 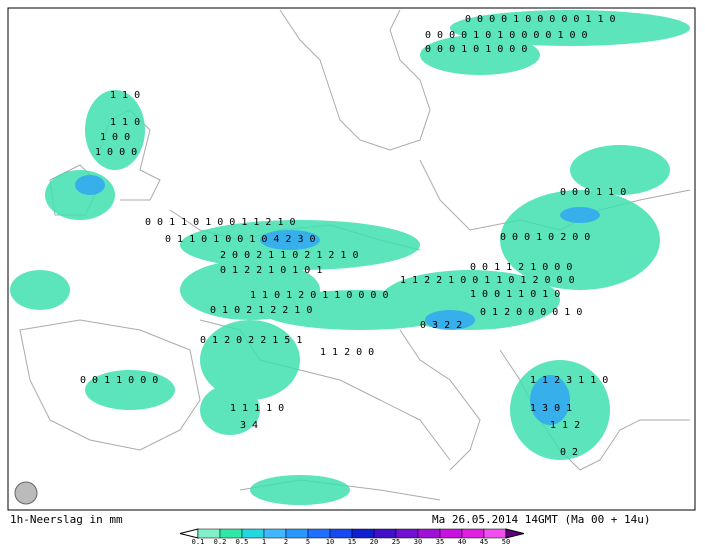 I want to click on grid-value: 1 1 1 1 0, so click(x=257, y=408).